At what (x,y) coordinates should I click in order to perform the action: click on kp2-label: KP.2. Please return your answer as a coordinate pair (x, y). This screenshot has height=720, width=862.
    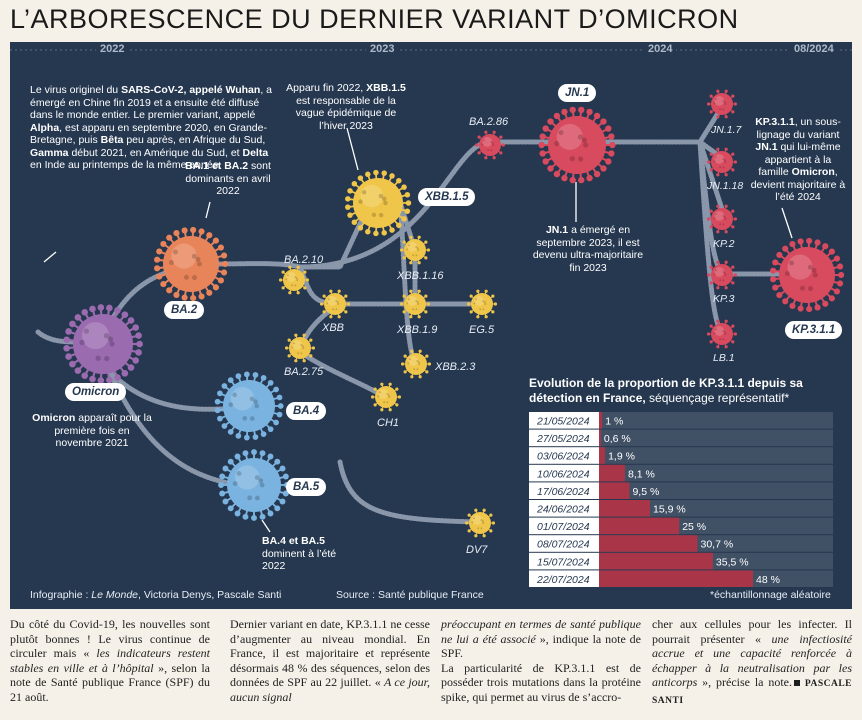
    Looking at the image, I should click on (724, 244).